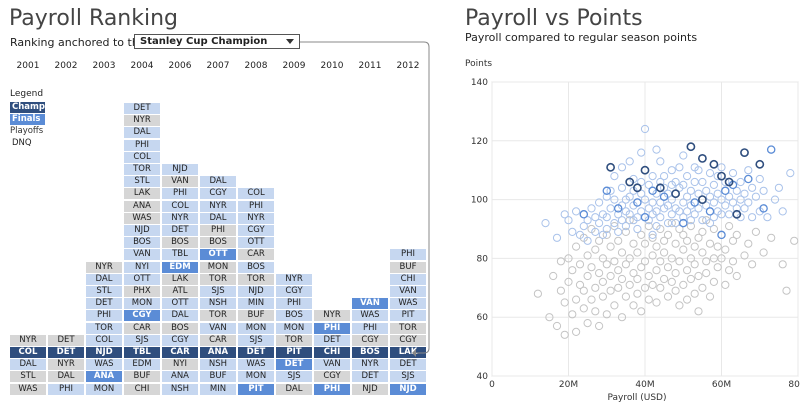 The height and width of the screenshot is (413, 800). Describe the element at coordinates (142, 389) in the screenshot. I see `team-cell: CHI` at that location.